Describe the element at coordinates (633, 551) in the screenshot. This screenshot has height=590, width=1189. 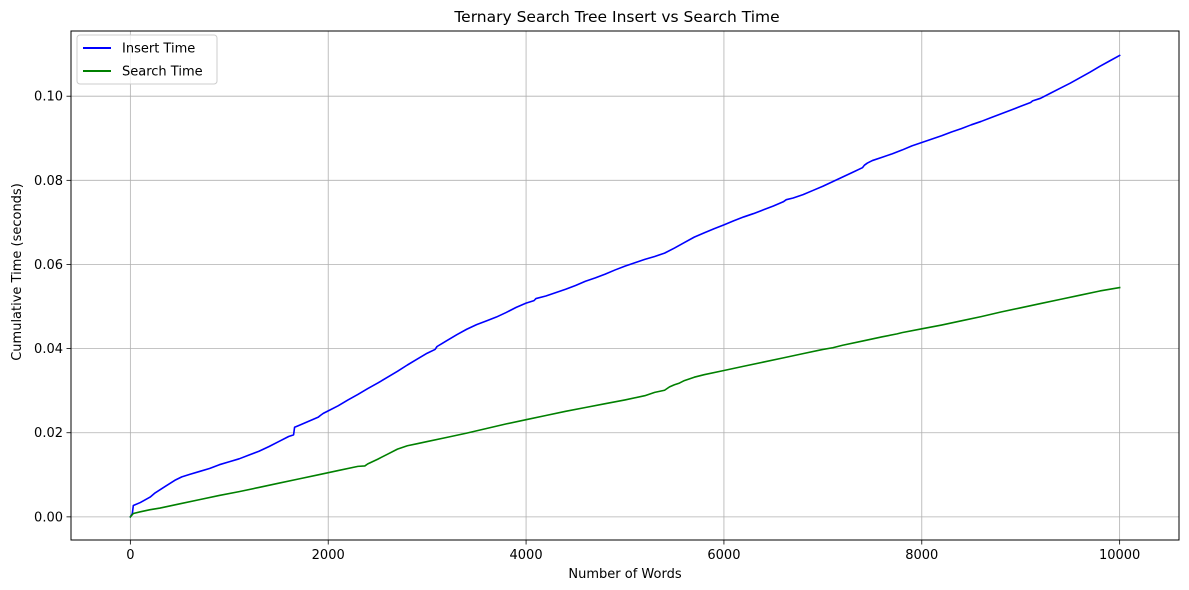
I see `x-axis-ticks: 0 2000 4000 6000 8000 10000` at that location.